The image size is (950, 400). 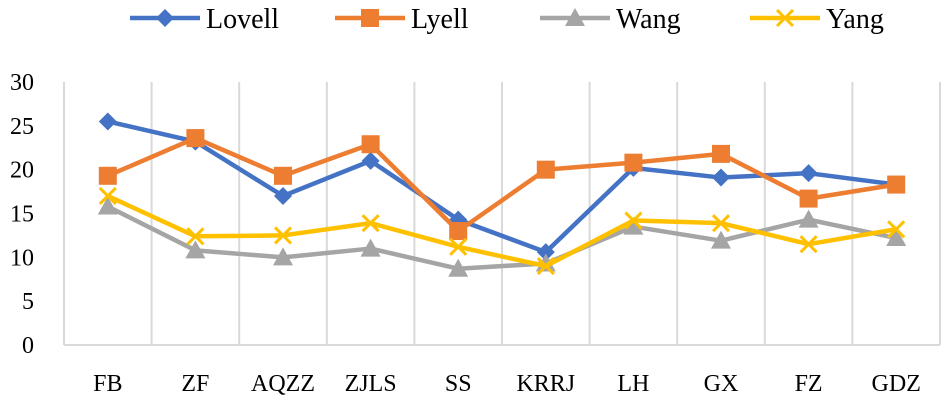 I want to click on y-axis-ticks: 0 5 10 15 20 25 30, so click(x=22, y=214).